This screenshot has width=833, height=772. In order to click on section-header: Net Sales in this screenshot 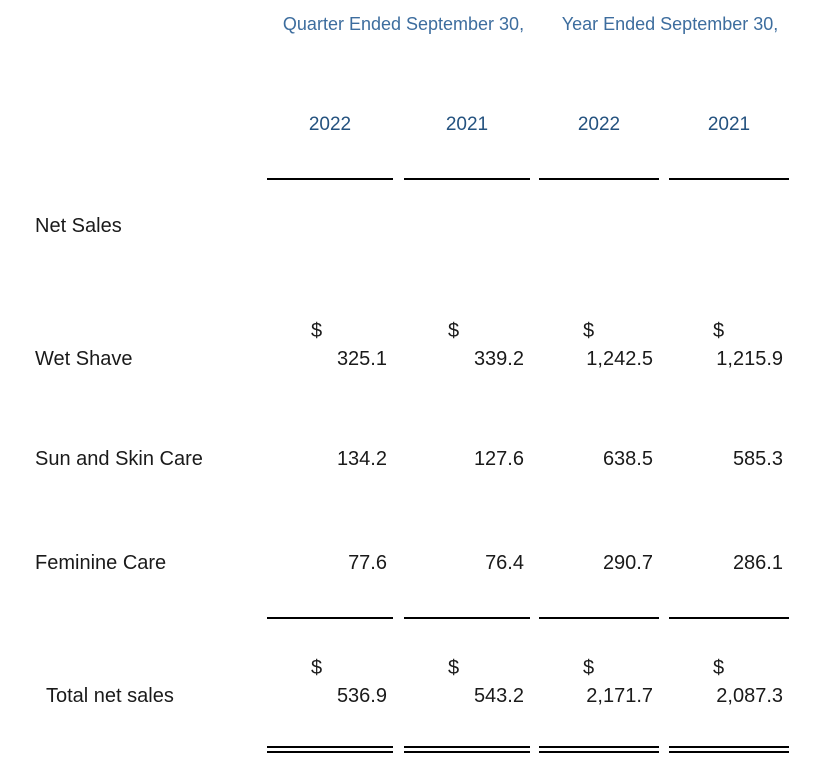, I will do `click(78, 226)`.